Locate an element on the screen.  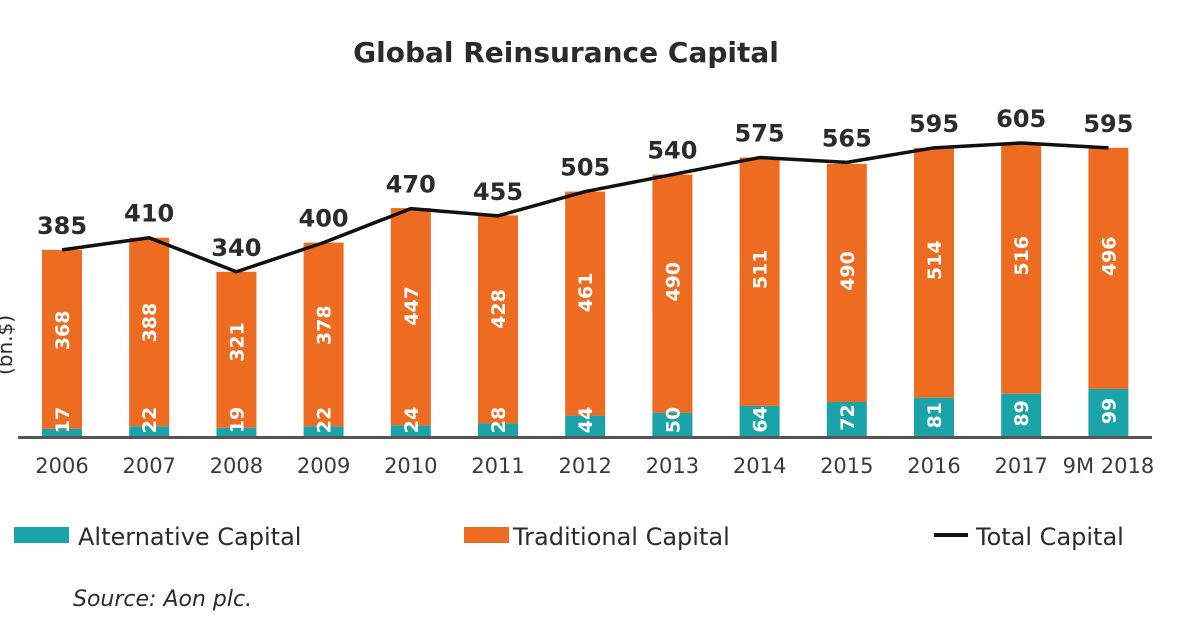
data-label-total: 605 is located at coordinates (1021, 119).